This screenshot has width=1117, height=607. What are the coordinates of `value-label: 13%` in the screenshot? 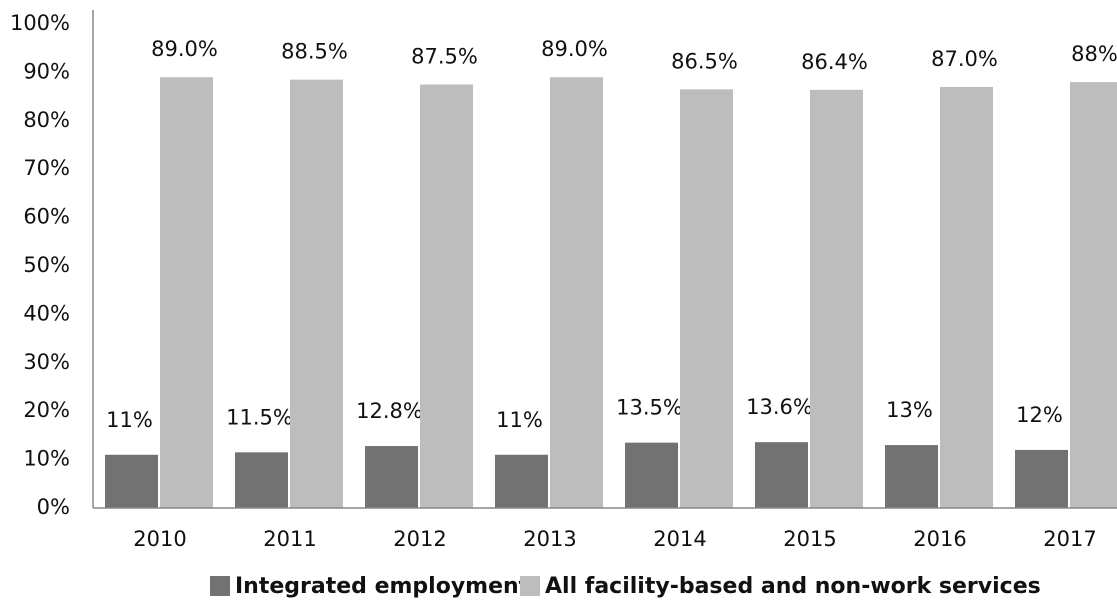 It's located at (909, 410).